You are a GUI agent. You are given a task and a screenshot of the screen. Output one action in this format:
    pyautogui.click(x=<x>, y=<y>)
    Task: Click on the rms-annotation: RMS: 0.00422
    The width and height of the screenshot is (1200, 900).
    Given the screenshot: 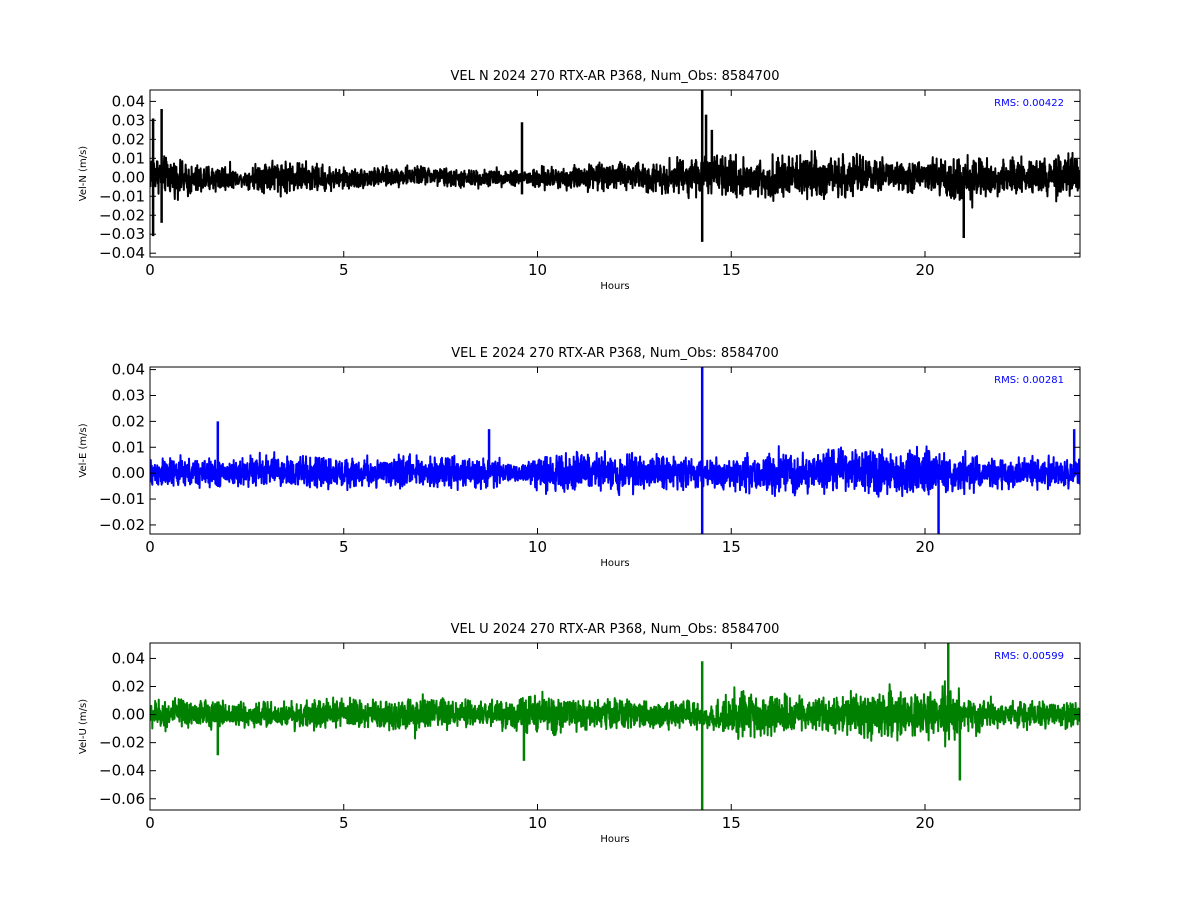 What is the action you would take?
    pyautogui.click(x=1029, y=103)
    